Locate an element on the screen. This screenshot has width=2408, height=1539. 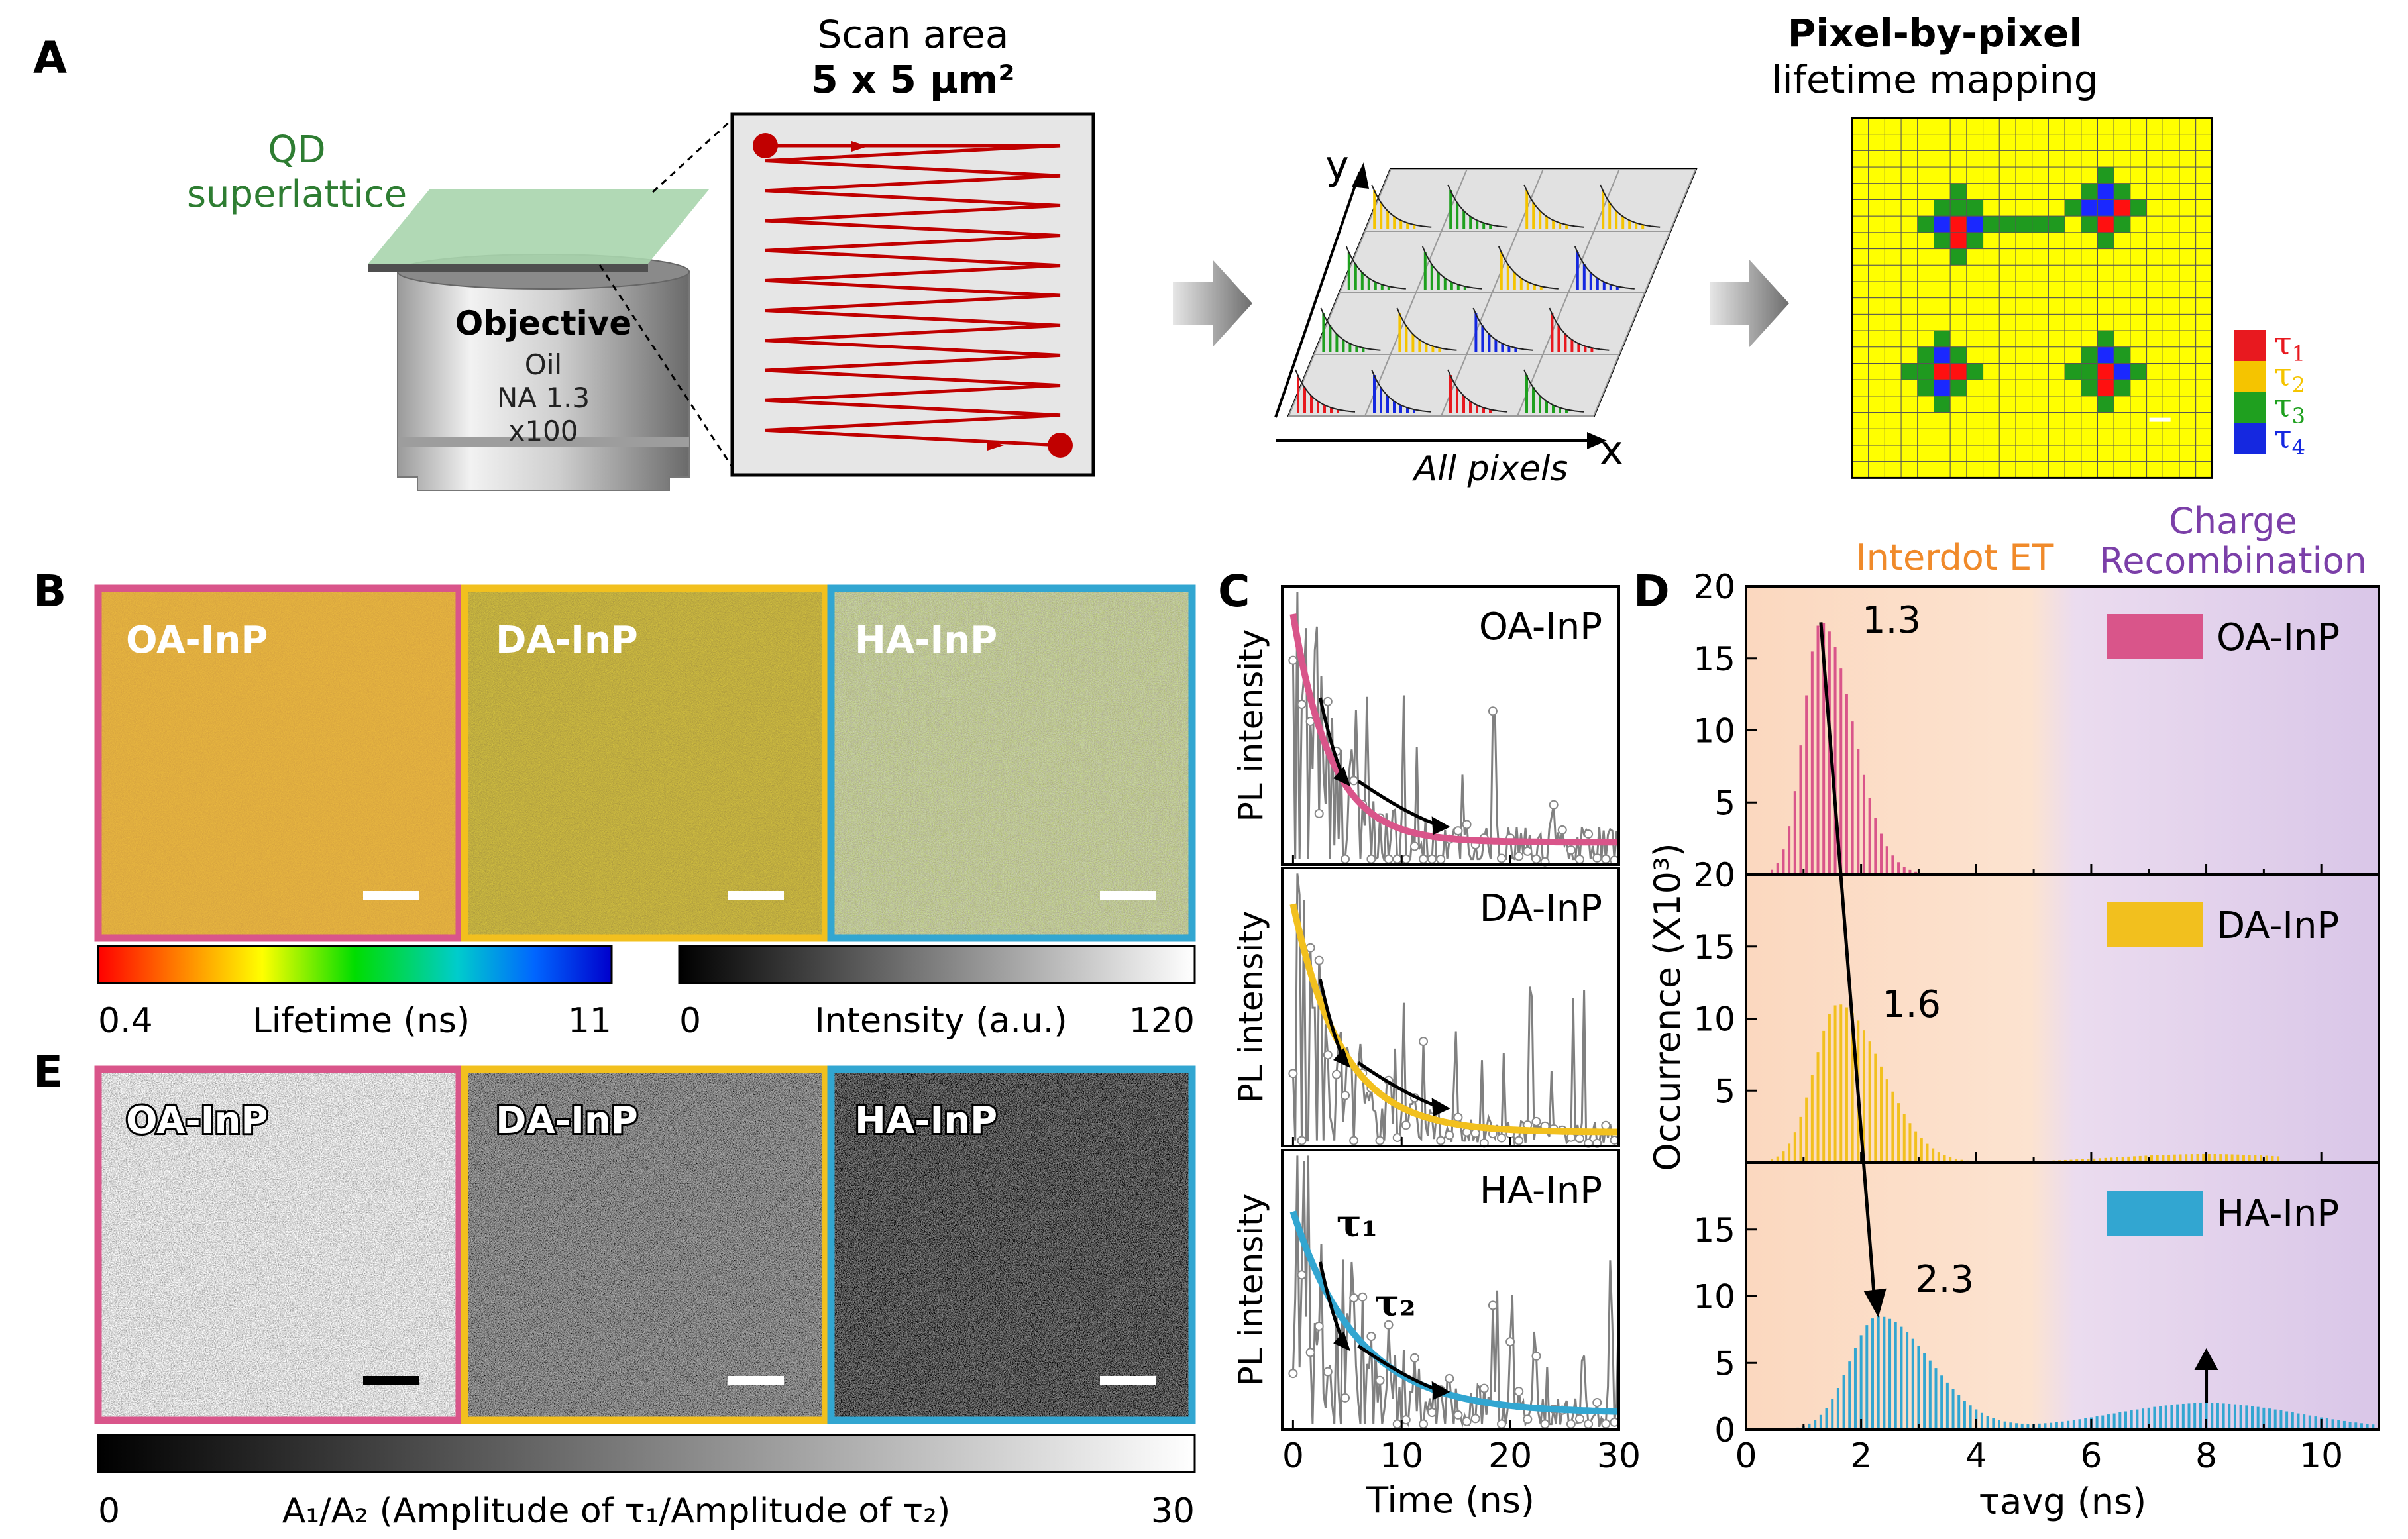
scan-end-dot is located at coordinates (1060, 445).